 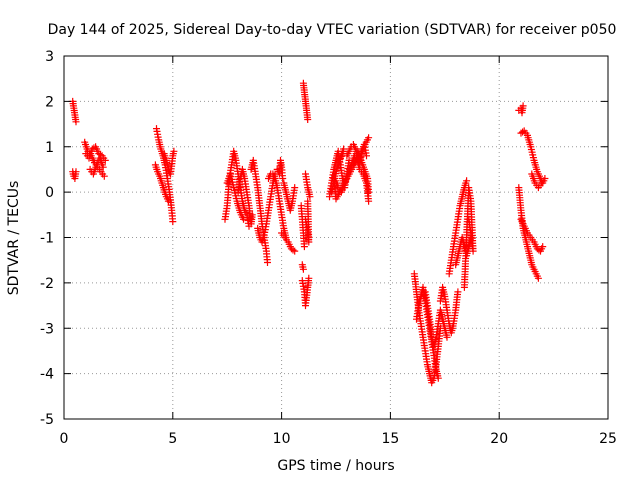 I want to click on y-tick-label: -1, so click(x=47, y=239).